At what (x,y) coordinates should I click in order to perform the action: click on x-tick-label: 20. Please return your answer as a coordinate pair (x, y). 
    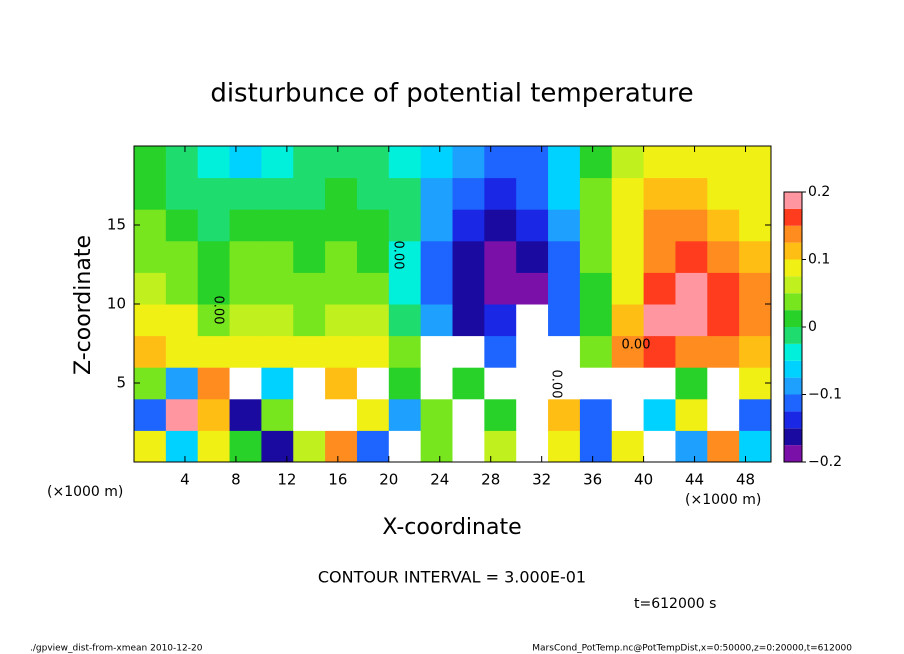
    Looking at the image, I should click on (388, 480).